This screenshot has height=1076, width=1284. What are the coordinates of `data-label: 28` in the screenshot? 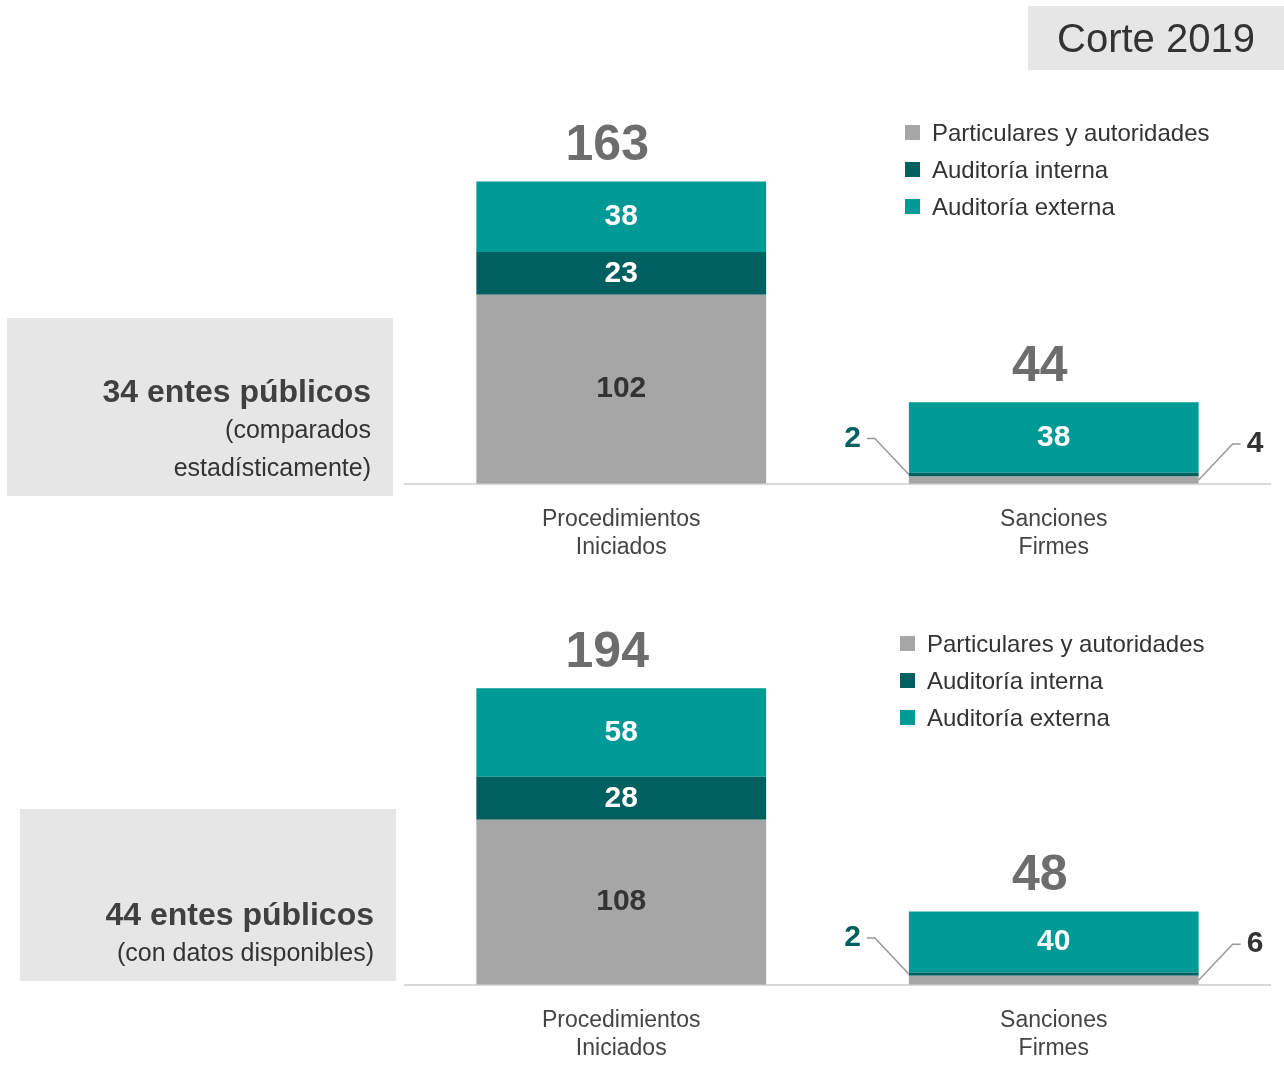 It's located at (621, 796).